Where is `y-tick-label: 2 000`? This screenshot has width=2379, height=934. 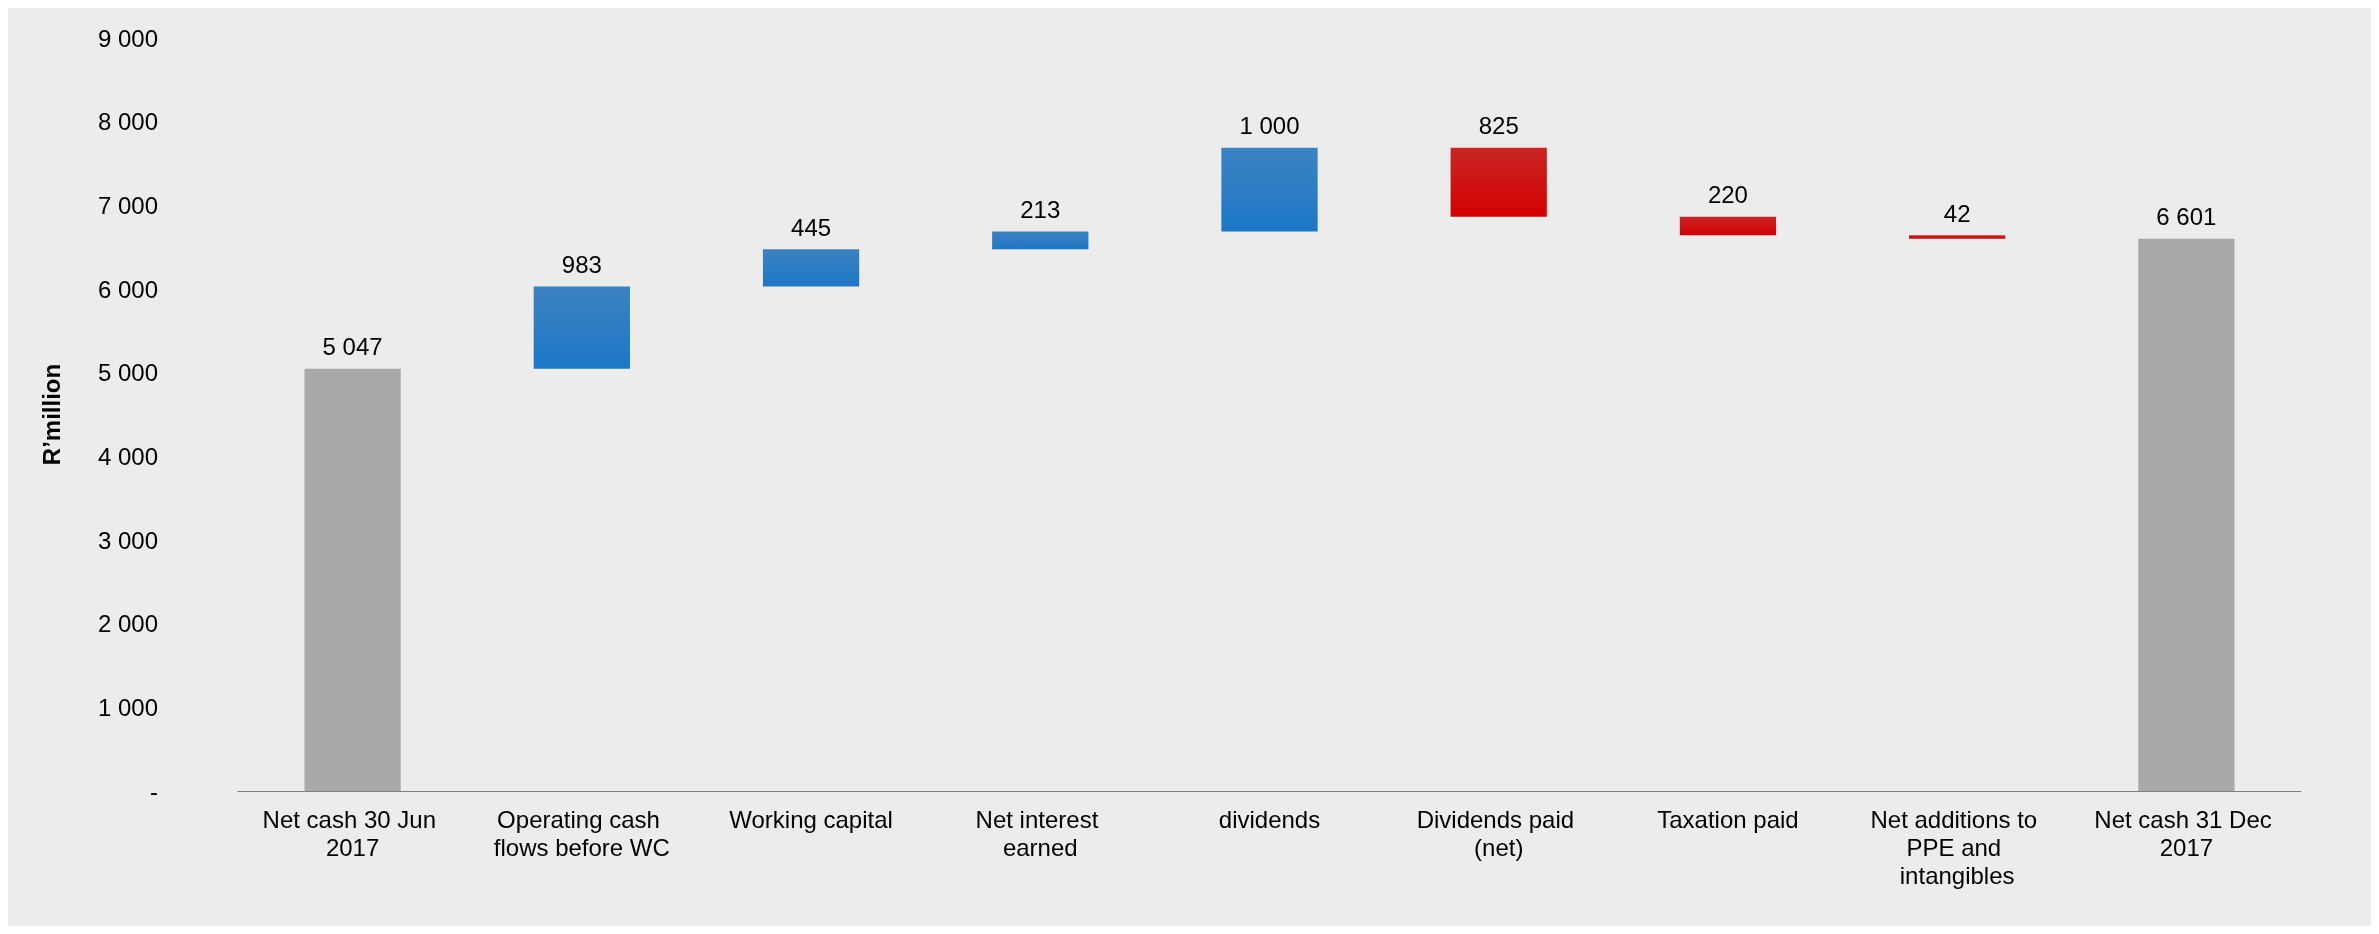
y-tick-label: 2 000 is located at coordinates (127, 624).